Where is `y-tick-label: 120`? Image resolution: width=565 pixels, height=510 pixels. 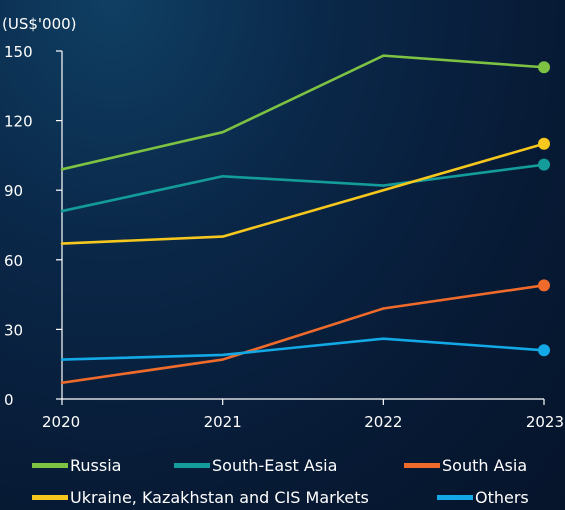
y-tick-label: 120 is located at coordinates (18, 122).